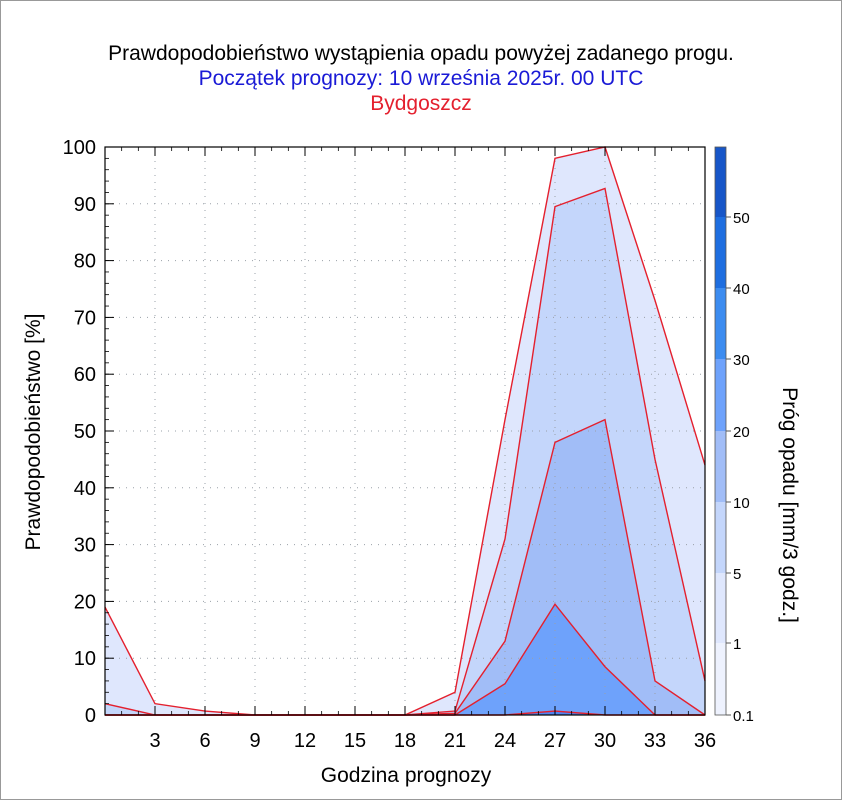 This screenshot has width=842, height=800. I want to click on colorbar-tick-label: 40, so click(741, 289).